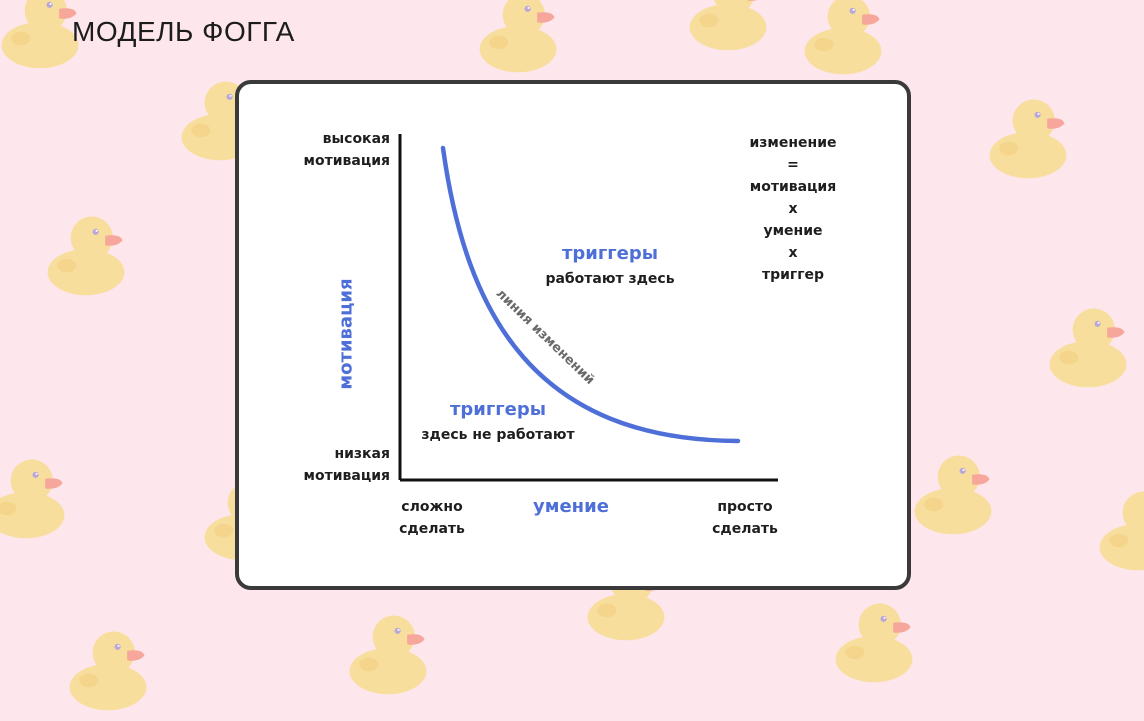 This screenshot has height=721, width=1144. What do you see at coordinates (432, 529) in the screenshot?
I see `hard-to-do-line-2: сделать` at bounding box center [432, 529].